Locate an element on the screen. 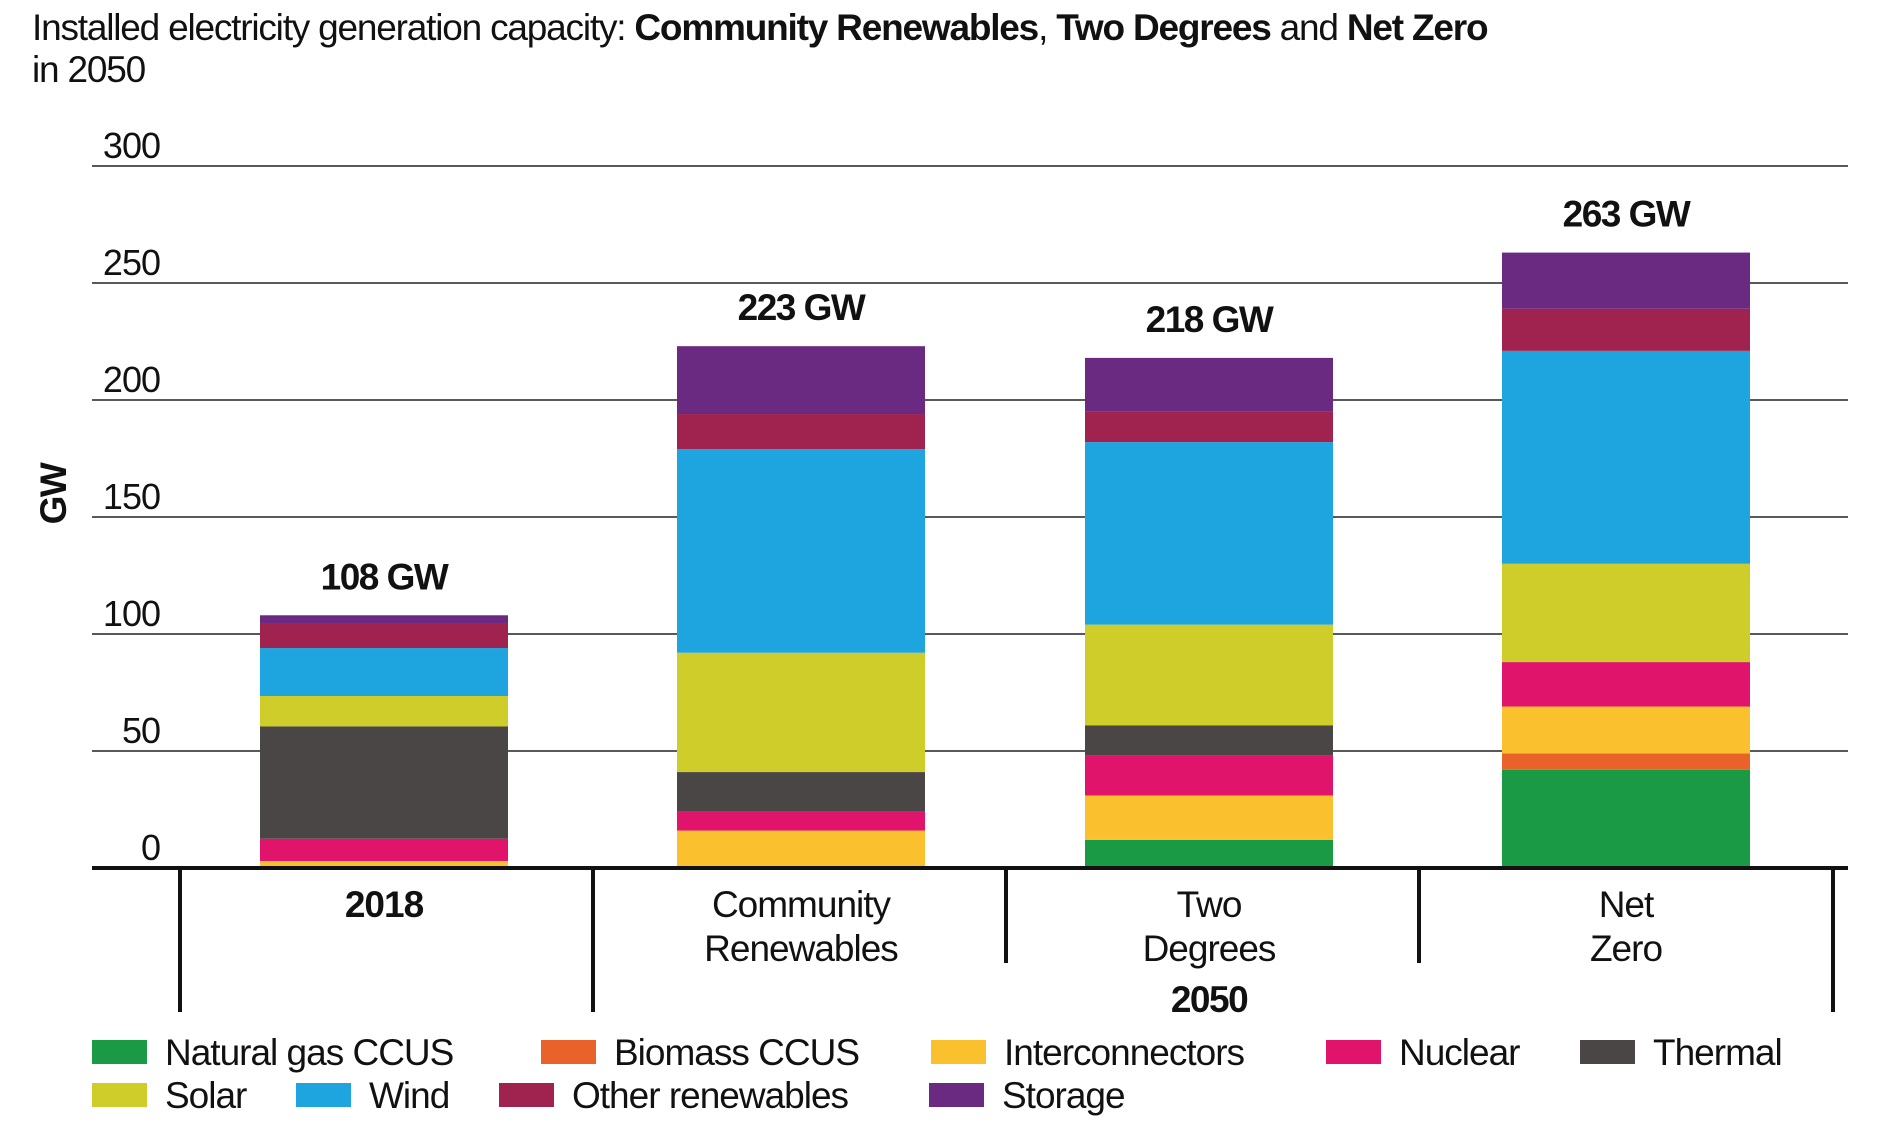 The height and width of the screenshot is (1122, 1894). total-label: 223 GW is located at coordinates (802, 307).